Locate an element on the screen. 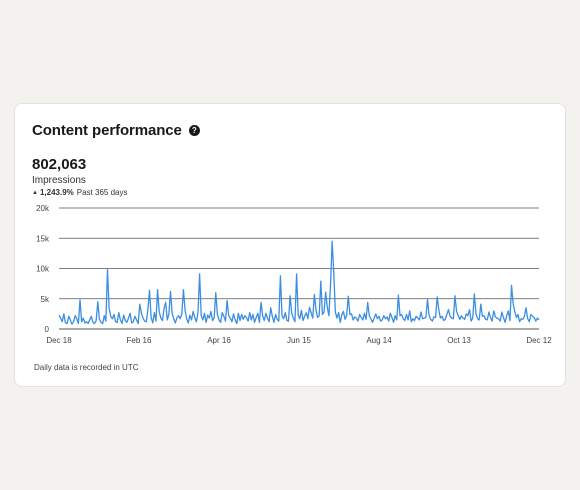  impressions-label: Impressions is located at coordinates (59, 180).